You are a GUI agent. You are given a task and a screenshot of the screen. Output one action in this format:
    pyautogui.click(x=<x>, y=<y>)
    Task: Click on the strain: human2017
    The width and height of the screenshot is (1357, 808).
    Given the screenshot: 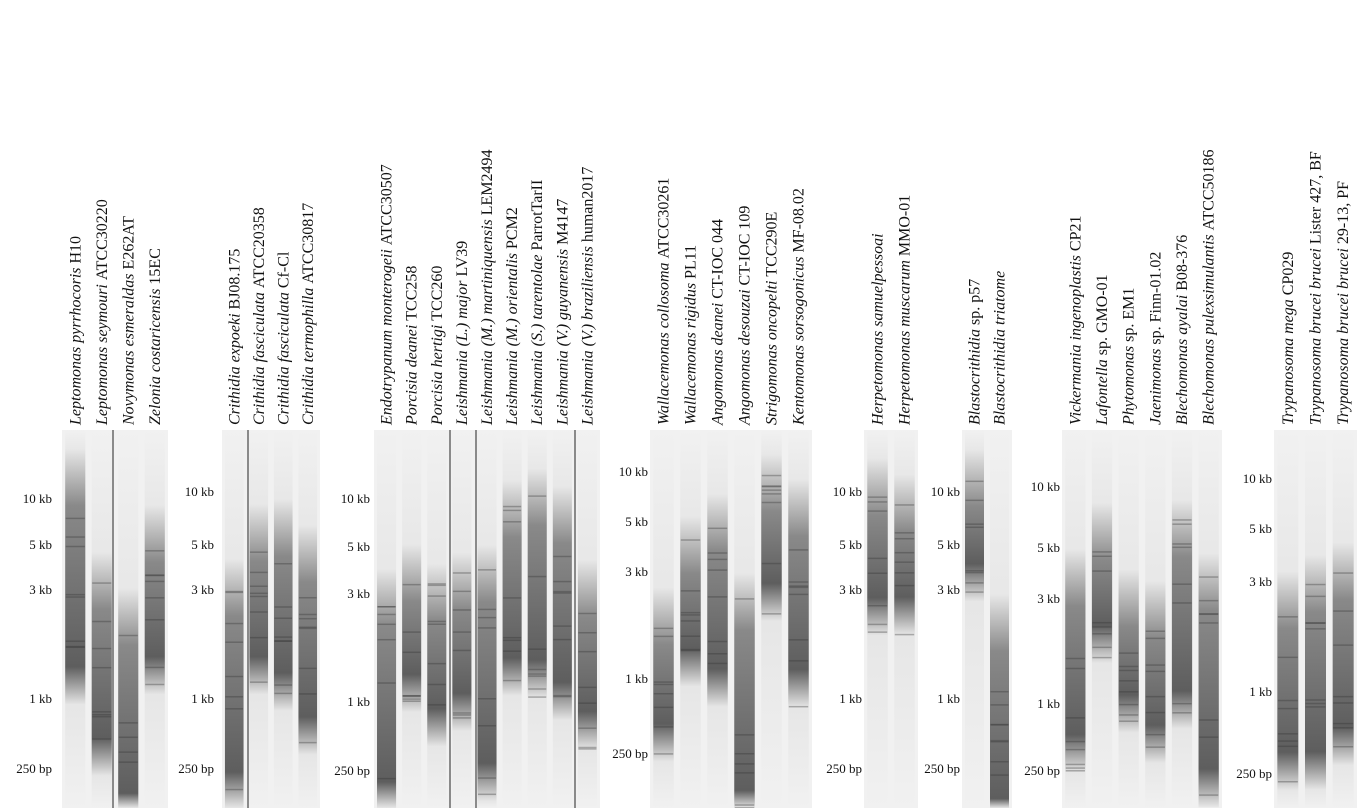 What is the action you would take?
    pyautogui.click(x=587, y=205)
    